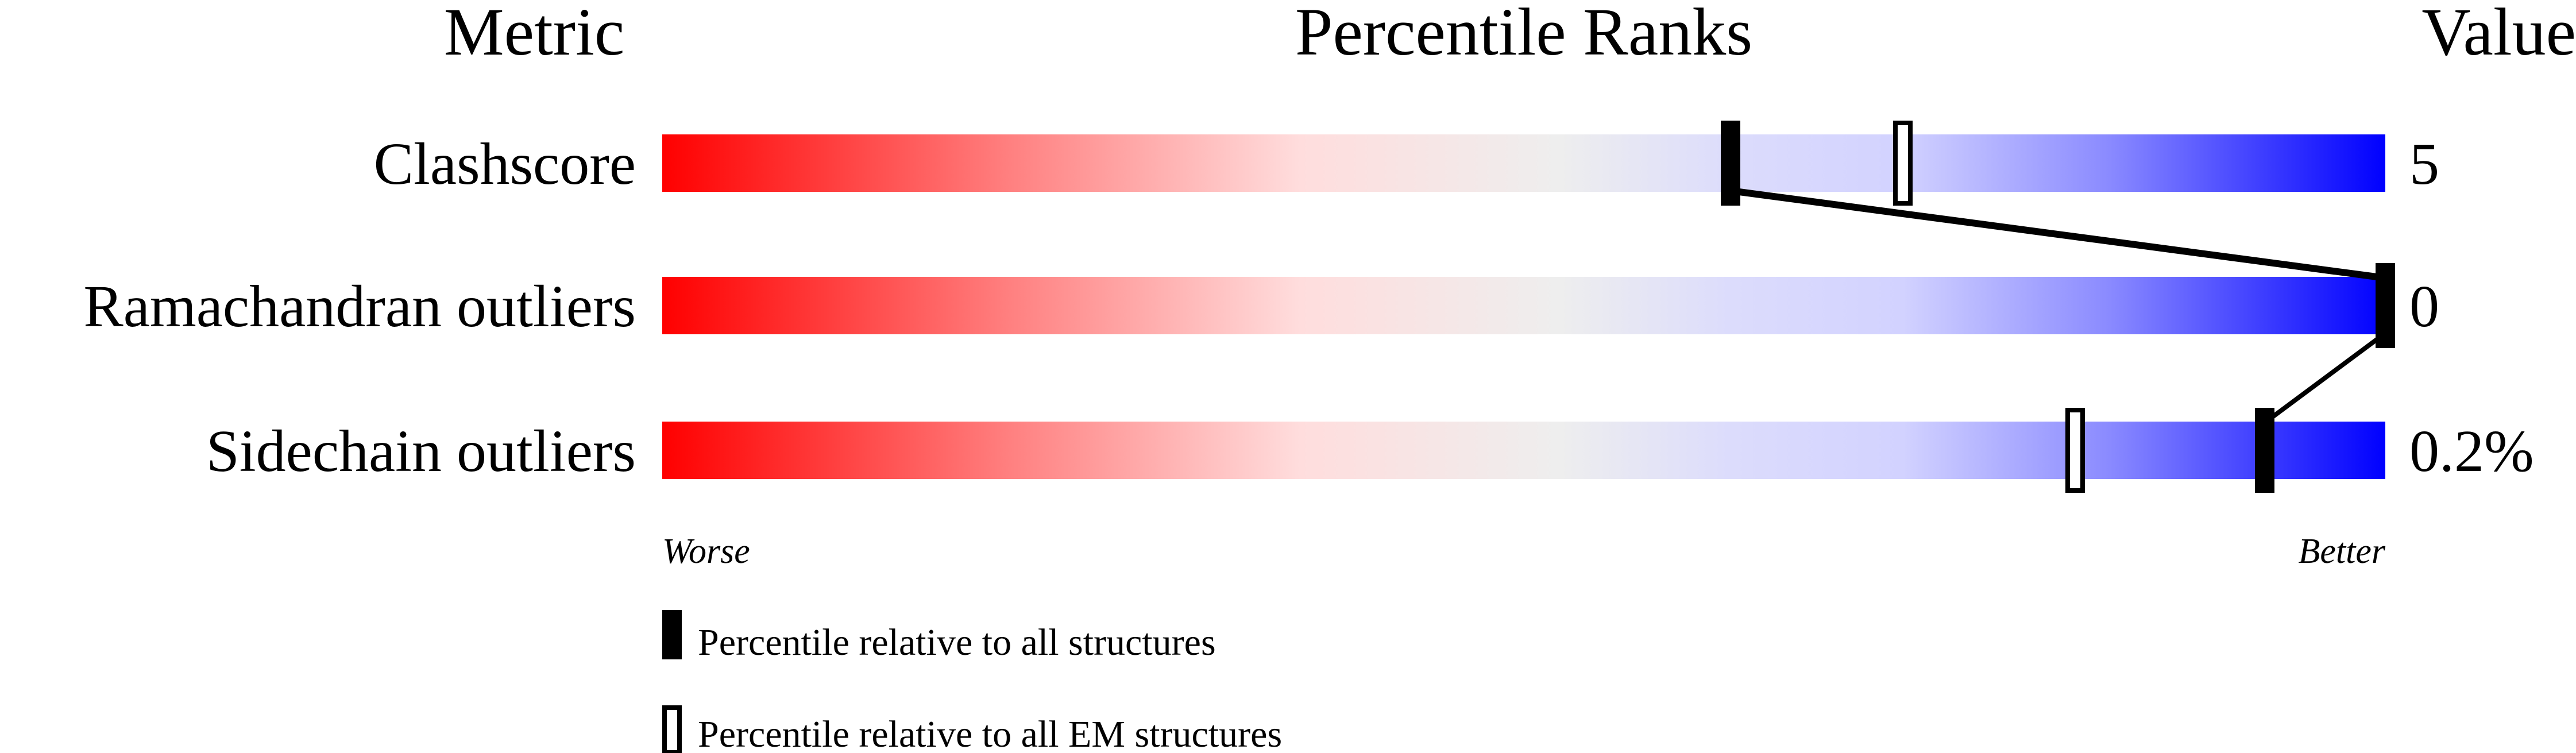  What do you see at coordinates (2424, 306) in the screenshot?
I see `metric-value: 0` at bounding box center [2424, 306].